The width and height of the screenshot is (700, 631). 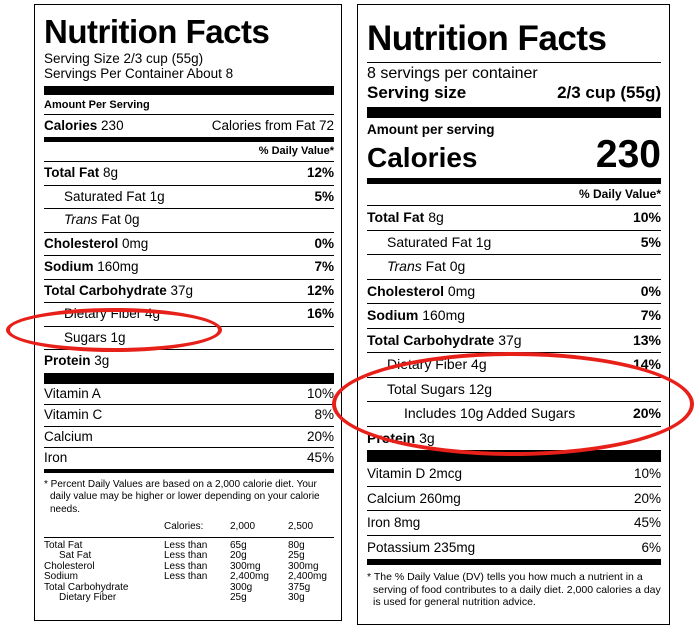 What do you see at coordinates (71, 125) in the screenshot?
I see `old-calories-label: Calories` at bounding box center [71, 125].